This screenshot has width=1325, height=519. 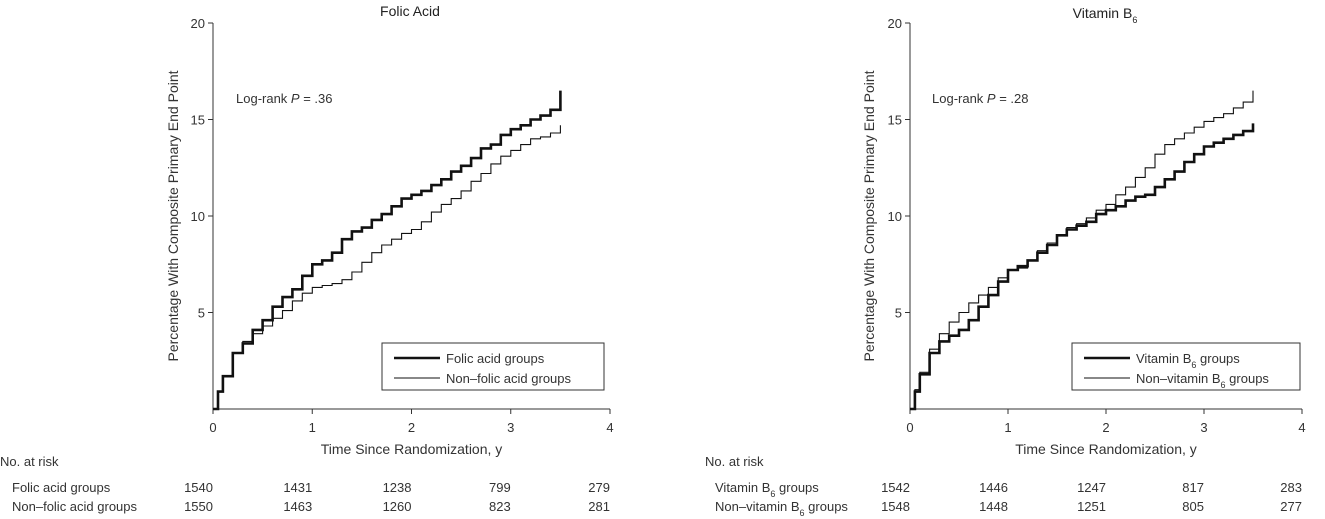 What do you see at coordinates (410, 11) in the screenshot?
I see `chart-title: Folic Acid` at bounding box center [410, 11].